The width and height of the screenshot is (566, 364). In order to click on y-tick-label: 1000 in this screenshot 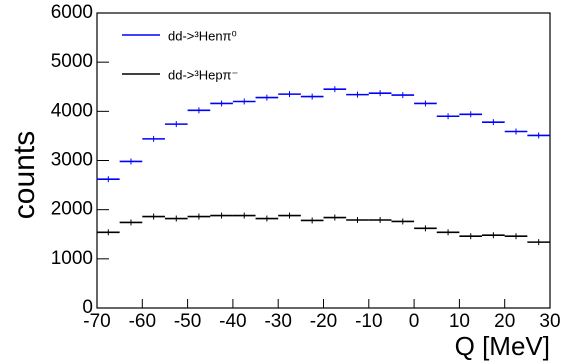, I will do `click(72, 258)`.